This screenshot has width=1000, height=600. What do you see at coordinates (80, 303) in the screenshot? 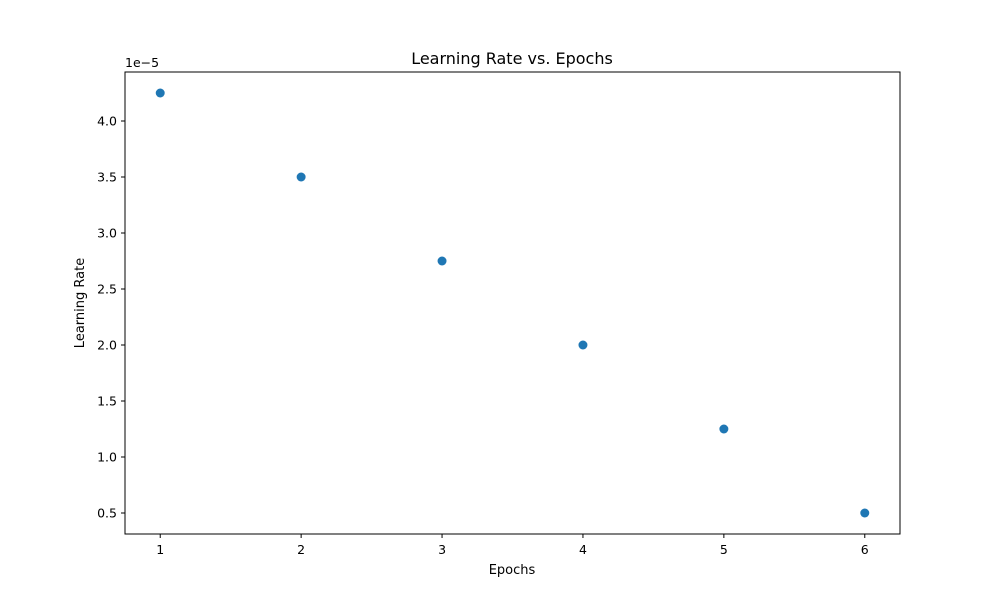
I see `y-axis-label: Learning Rate` at bounding box center [80, 303].